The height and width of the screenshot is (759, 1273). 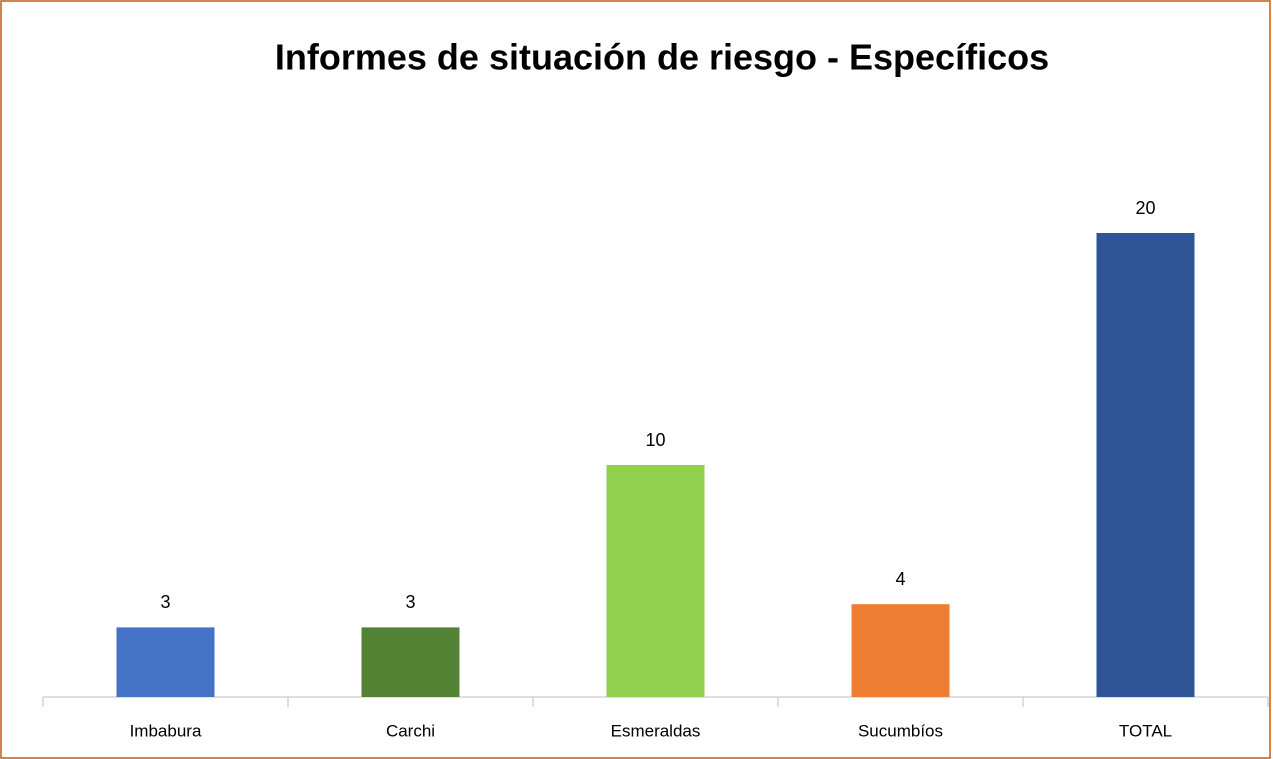 I want to click on x-tick-label: Sucumbíos, so click(x=900, y=730).